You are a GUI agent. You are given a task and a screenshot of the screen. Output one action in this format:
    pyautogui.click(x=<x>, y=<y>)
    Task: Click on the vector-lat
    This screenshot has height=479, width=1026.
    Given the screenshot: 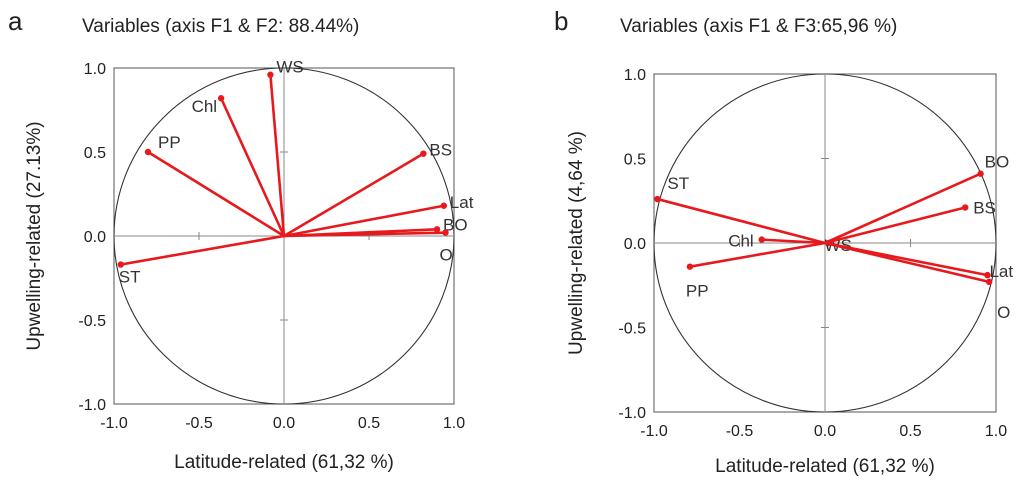 What is the action you would take?
    pyautogui.click(x=364, y=221)
    